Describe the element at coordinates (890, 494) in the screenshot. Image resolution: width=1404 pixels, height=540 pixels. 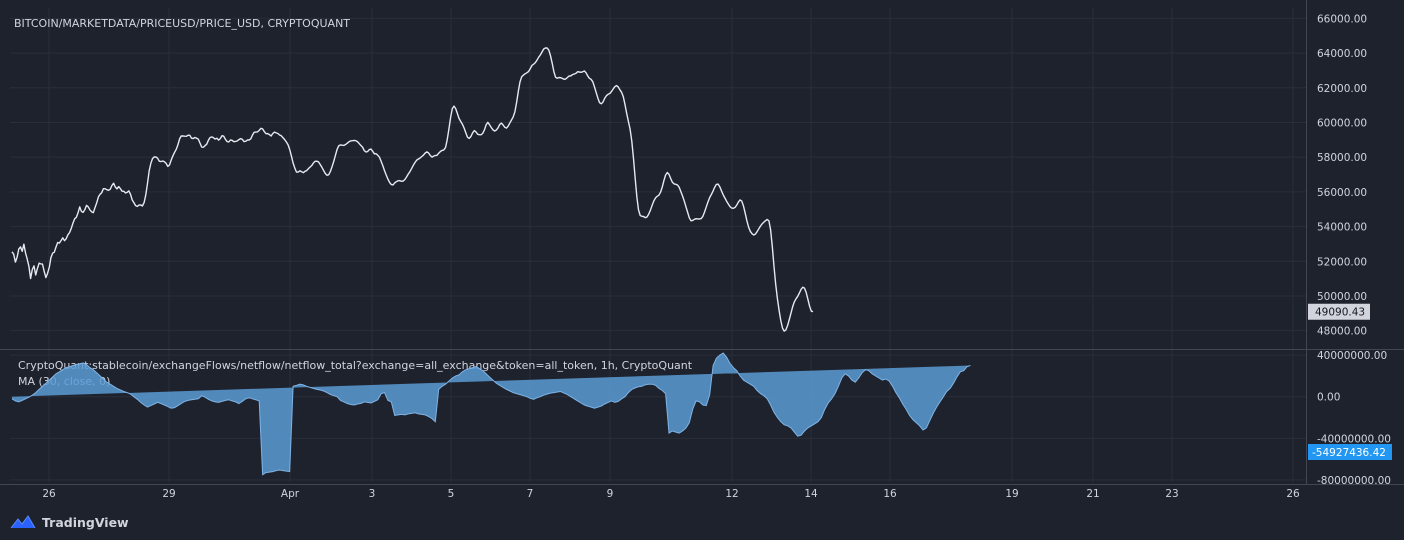
I see `x-tick-label: 16` at that location.